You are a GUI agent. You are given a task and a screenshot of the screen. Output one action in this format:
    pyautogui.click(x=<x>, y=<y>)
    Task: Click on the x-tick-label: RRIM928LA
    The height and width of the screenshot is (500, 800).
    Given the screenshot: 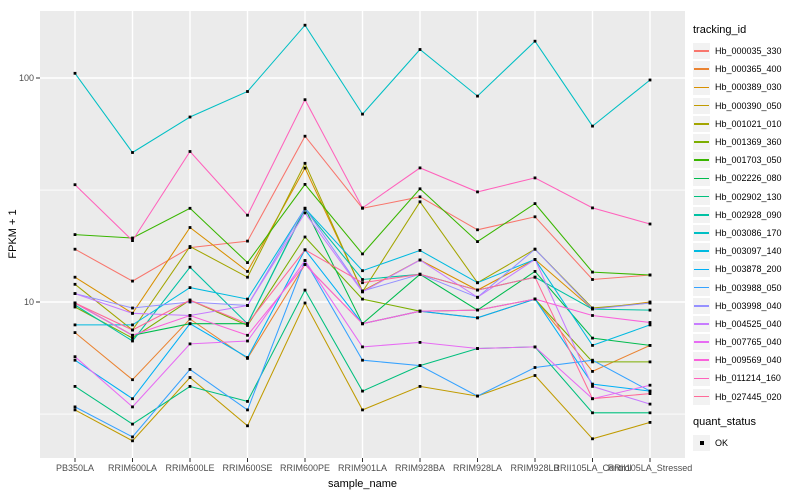 What is the action you would take?
    pyautogui.click(x=477, y=468)
    